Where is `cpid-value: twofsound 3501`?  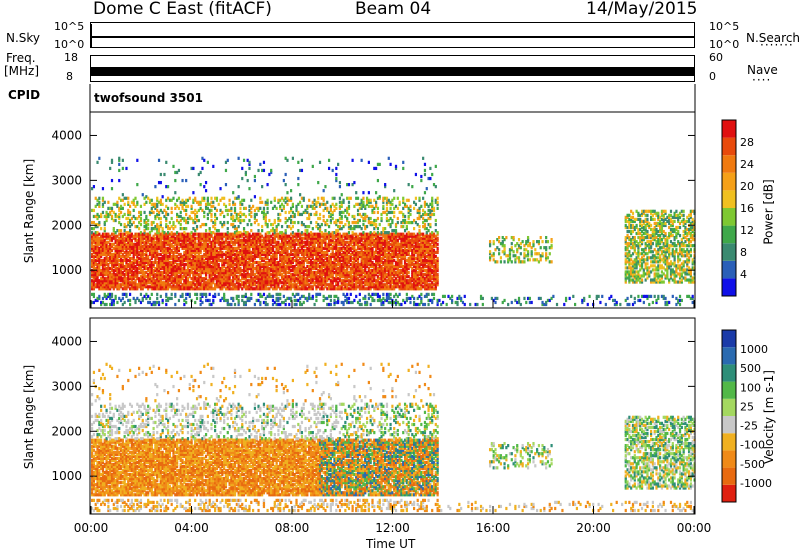
cpid-value: twofsound 3501 is located at coordinates (148, 98).